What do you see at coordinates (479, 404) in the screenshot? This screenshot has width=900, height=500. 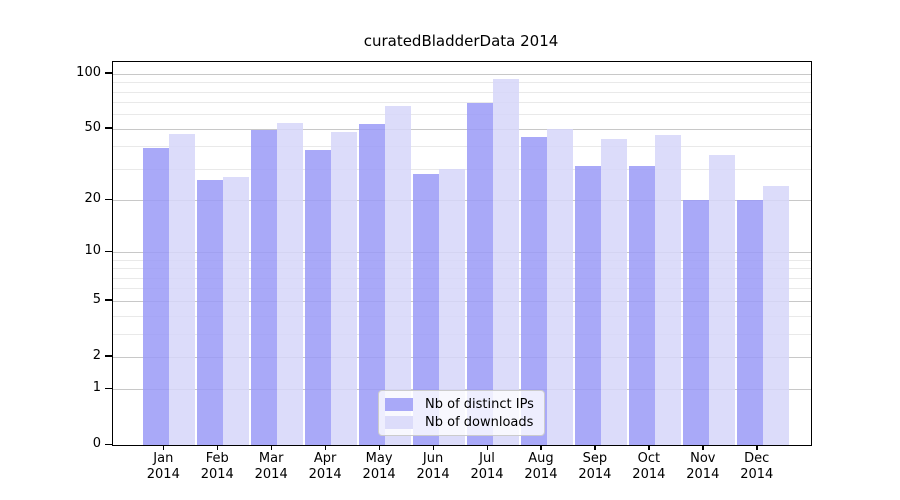 I see `legend-label: Nb of distinct IPs` at bounding box center [479, 404].